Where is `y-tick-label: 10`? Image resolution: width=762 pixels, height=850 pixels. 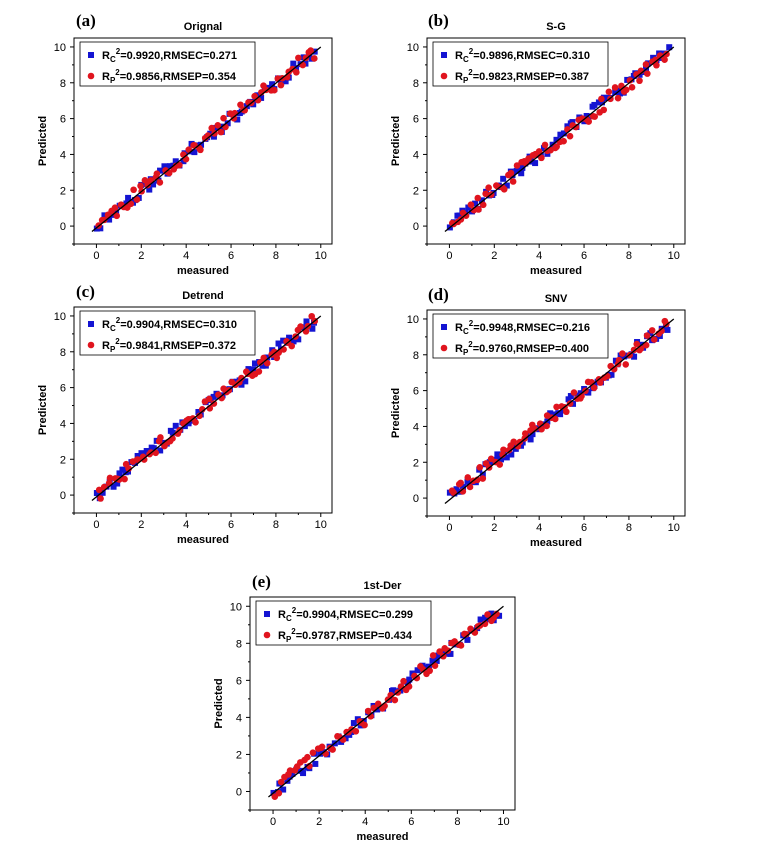
y-tick-label: 10 is located at coordinates (60, 48).